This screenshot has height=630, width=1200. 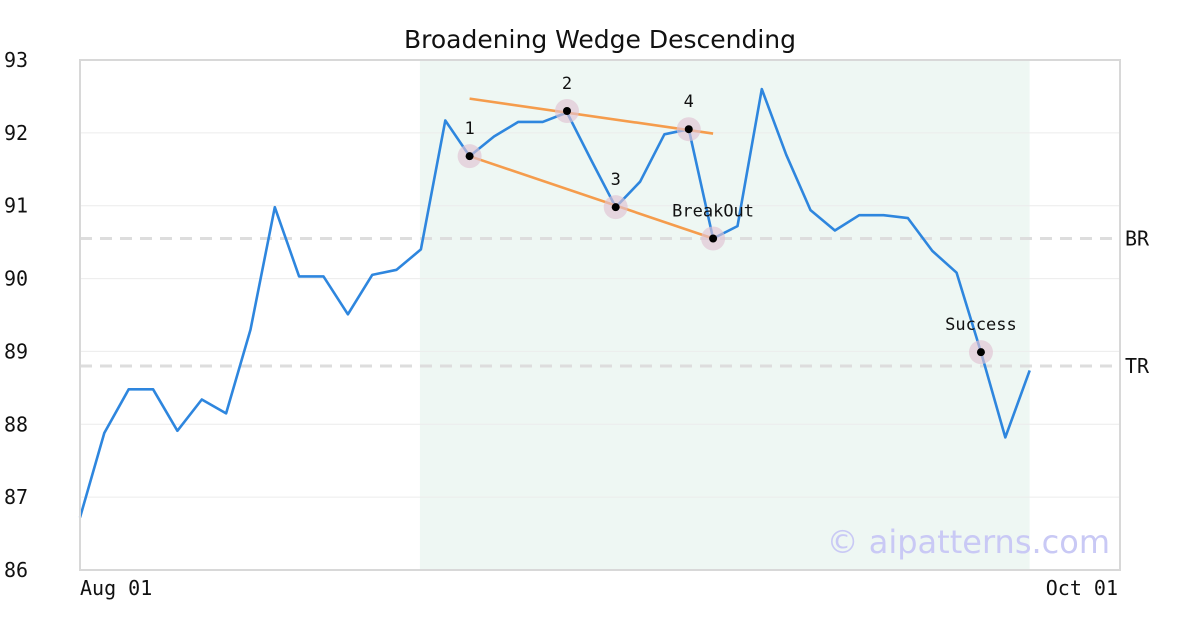 What do you see at coordinates (689, 102) in the screenshot?
I see `pattern-point-label: 4` at bounding box center [689, 102].